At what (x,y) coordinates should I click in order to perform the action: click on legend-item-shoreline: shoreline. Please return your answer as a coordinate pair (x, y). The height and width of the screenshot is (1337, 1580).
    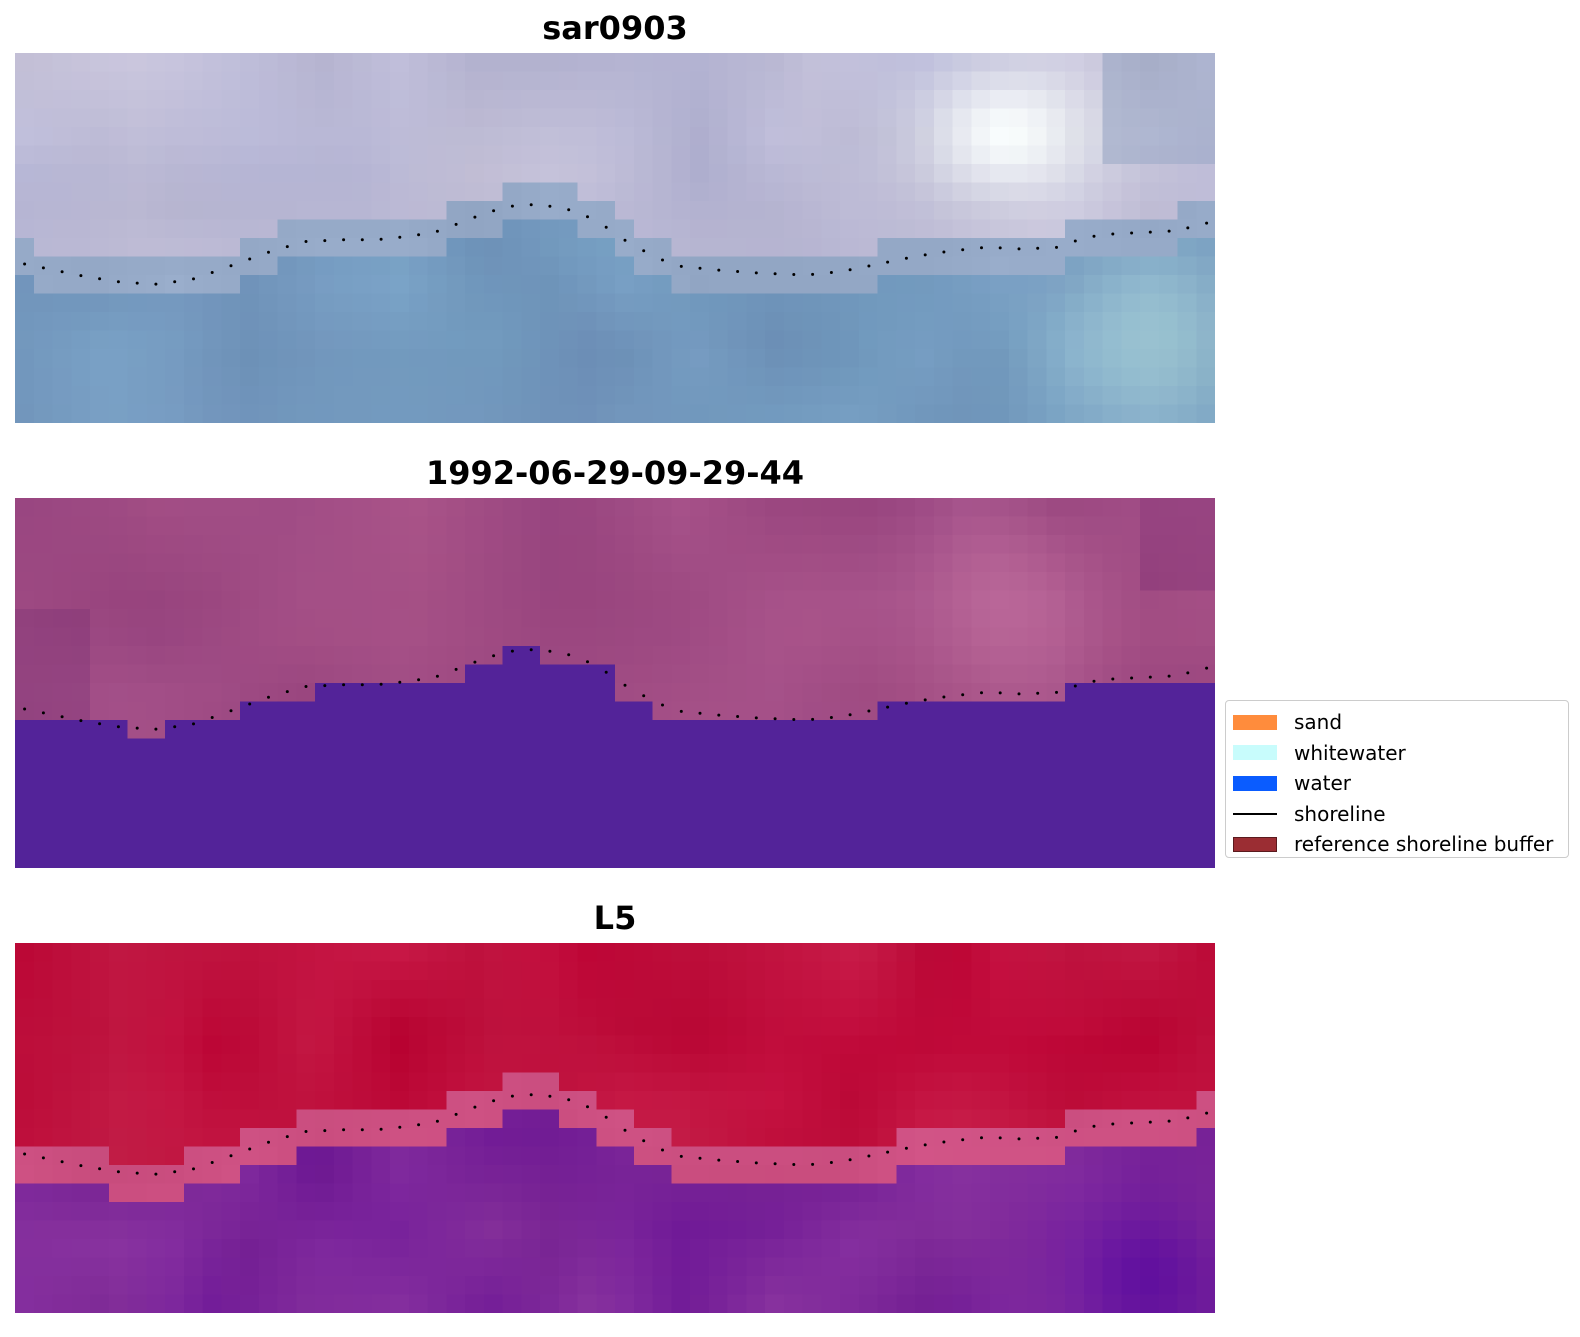
    Looking at the image, I should click on (1400, 814).